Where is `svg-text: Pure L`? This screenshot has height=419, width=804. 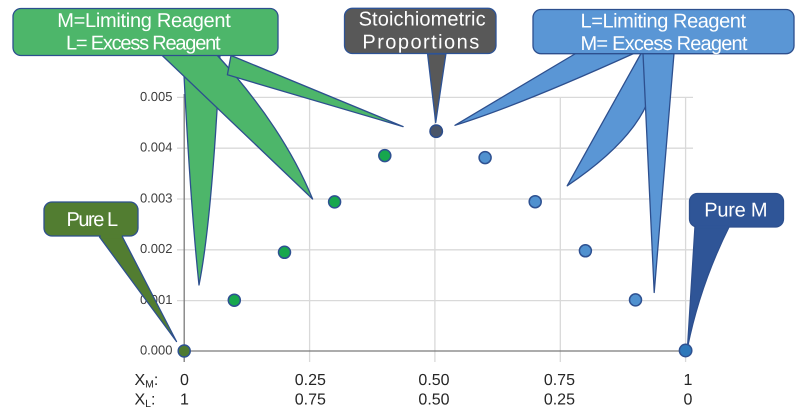
svg-text: Pure L is located at coordinates (93, 220).